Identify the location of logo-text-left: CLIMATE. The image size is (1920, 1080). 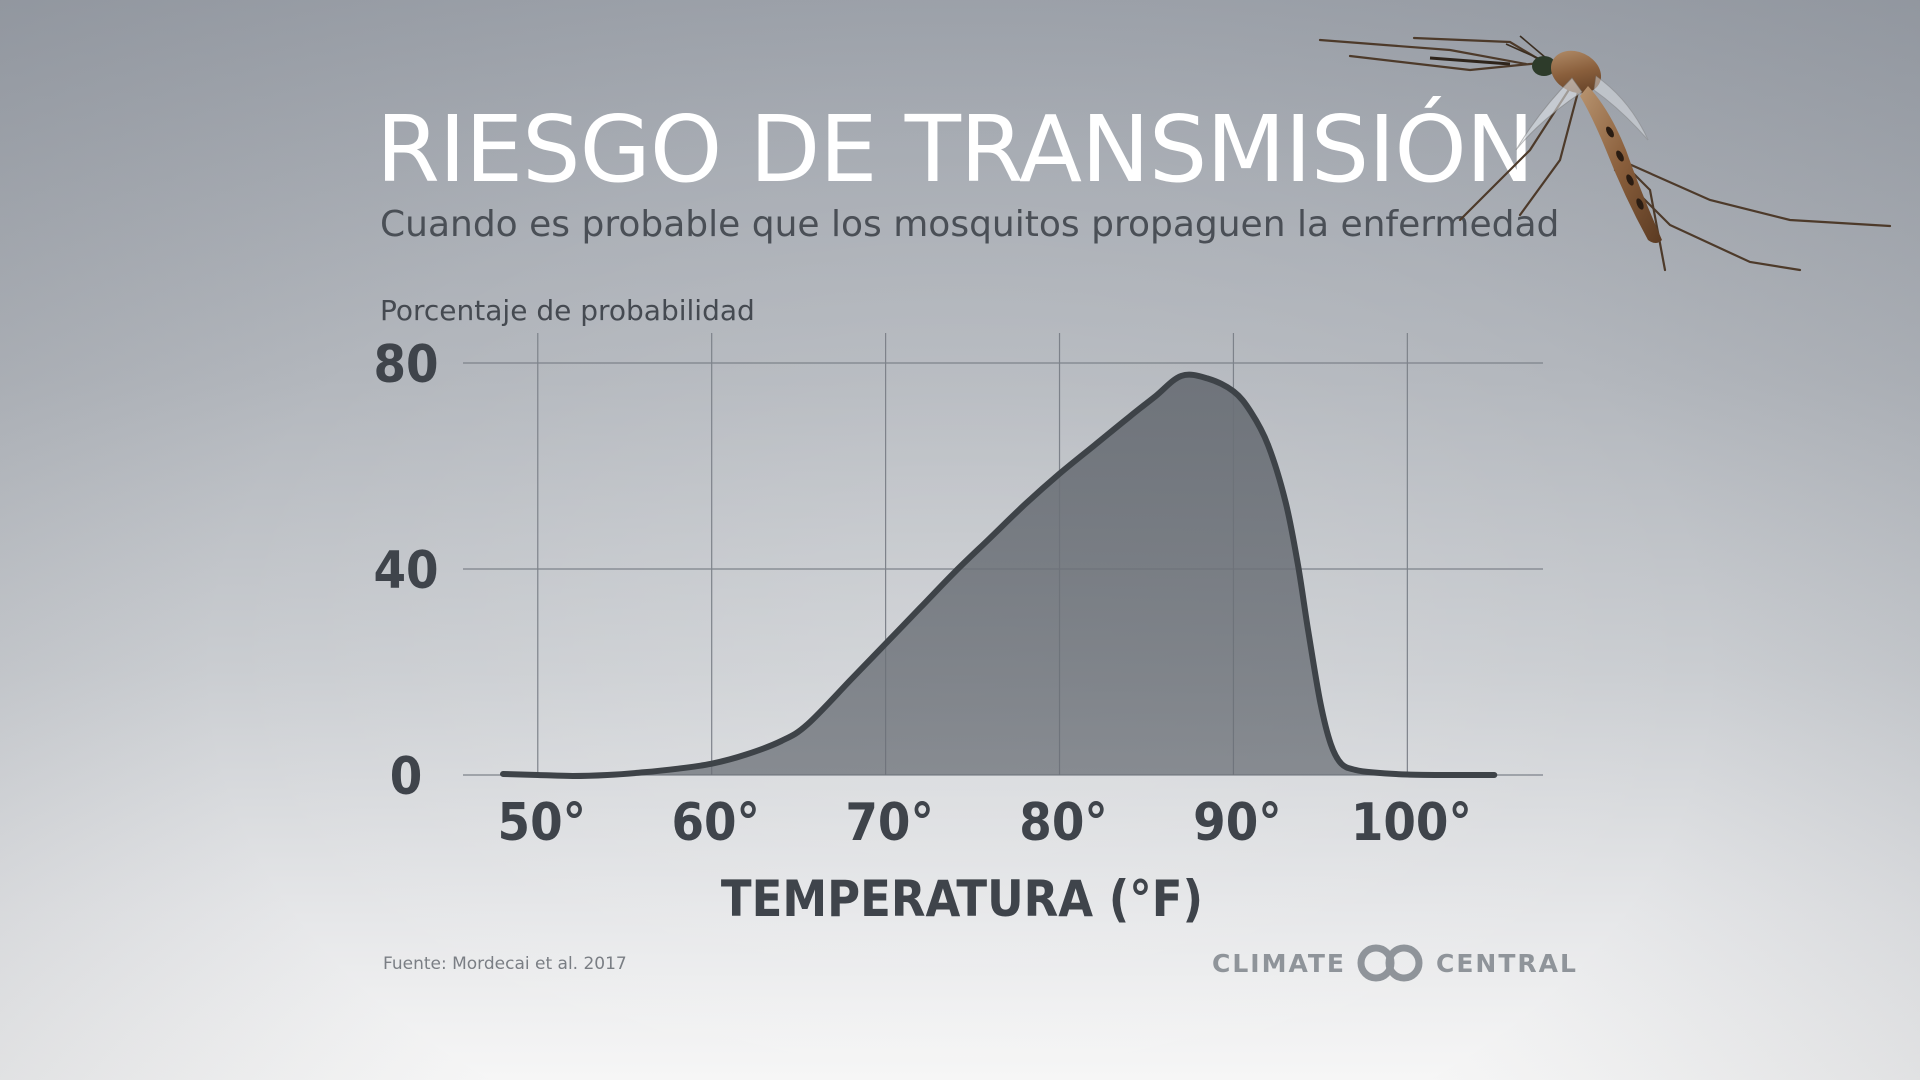
(1279, 963).